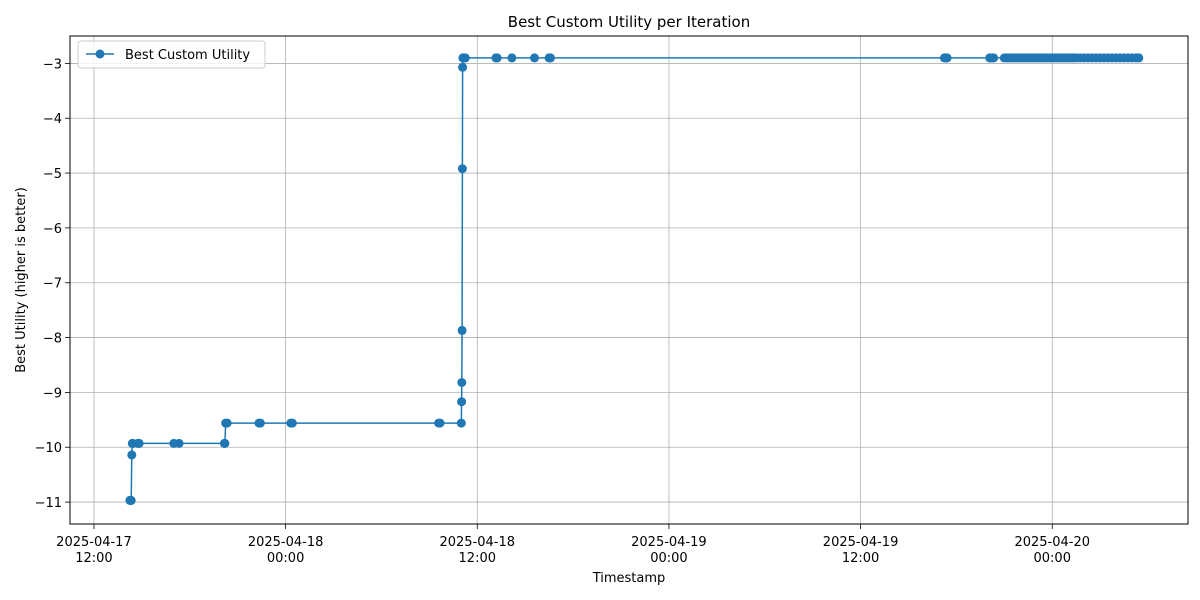 This screenshot has width=1200, height=600. I want to click on legend-marker-swatch, so click(100, 54).